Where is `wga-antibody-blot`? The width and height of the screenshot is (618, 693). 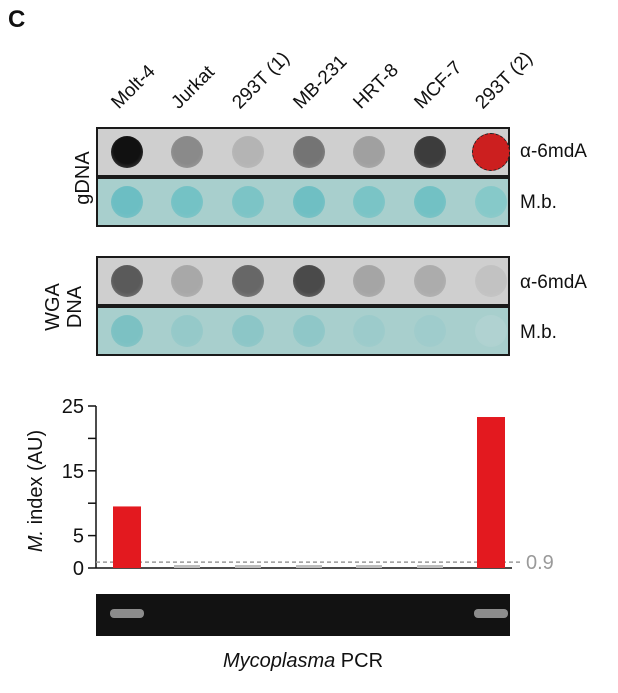 wga-antibody-blot is located at coordinates (303, 281).